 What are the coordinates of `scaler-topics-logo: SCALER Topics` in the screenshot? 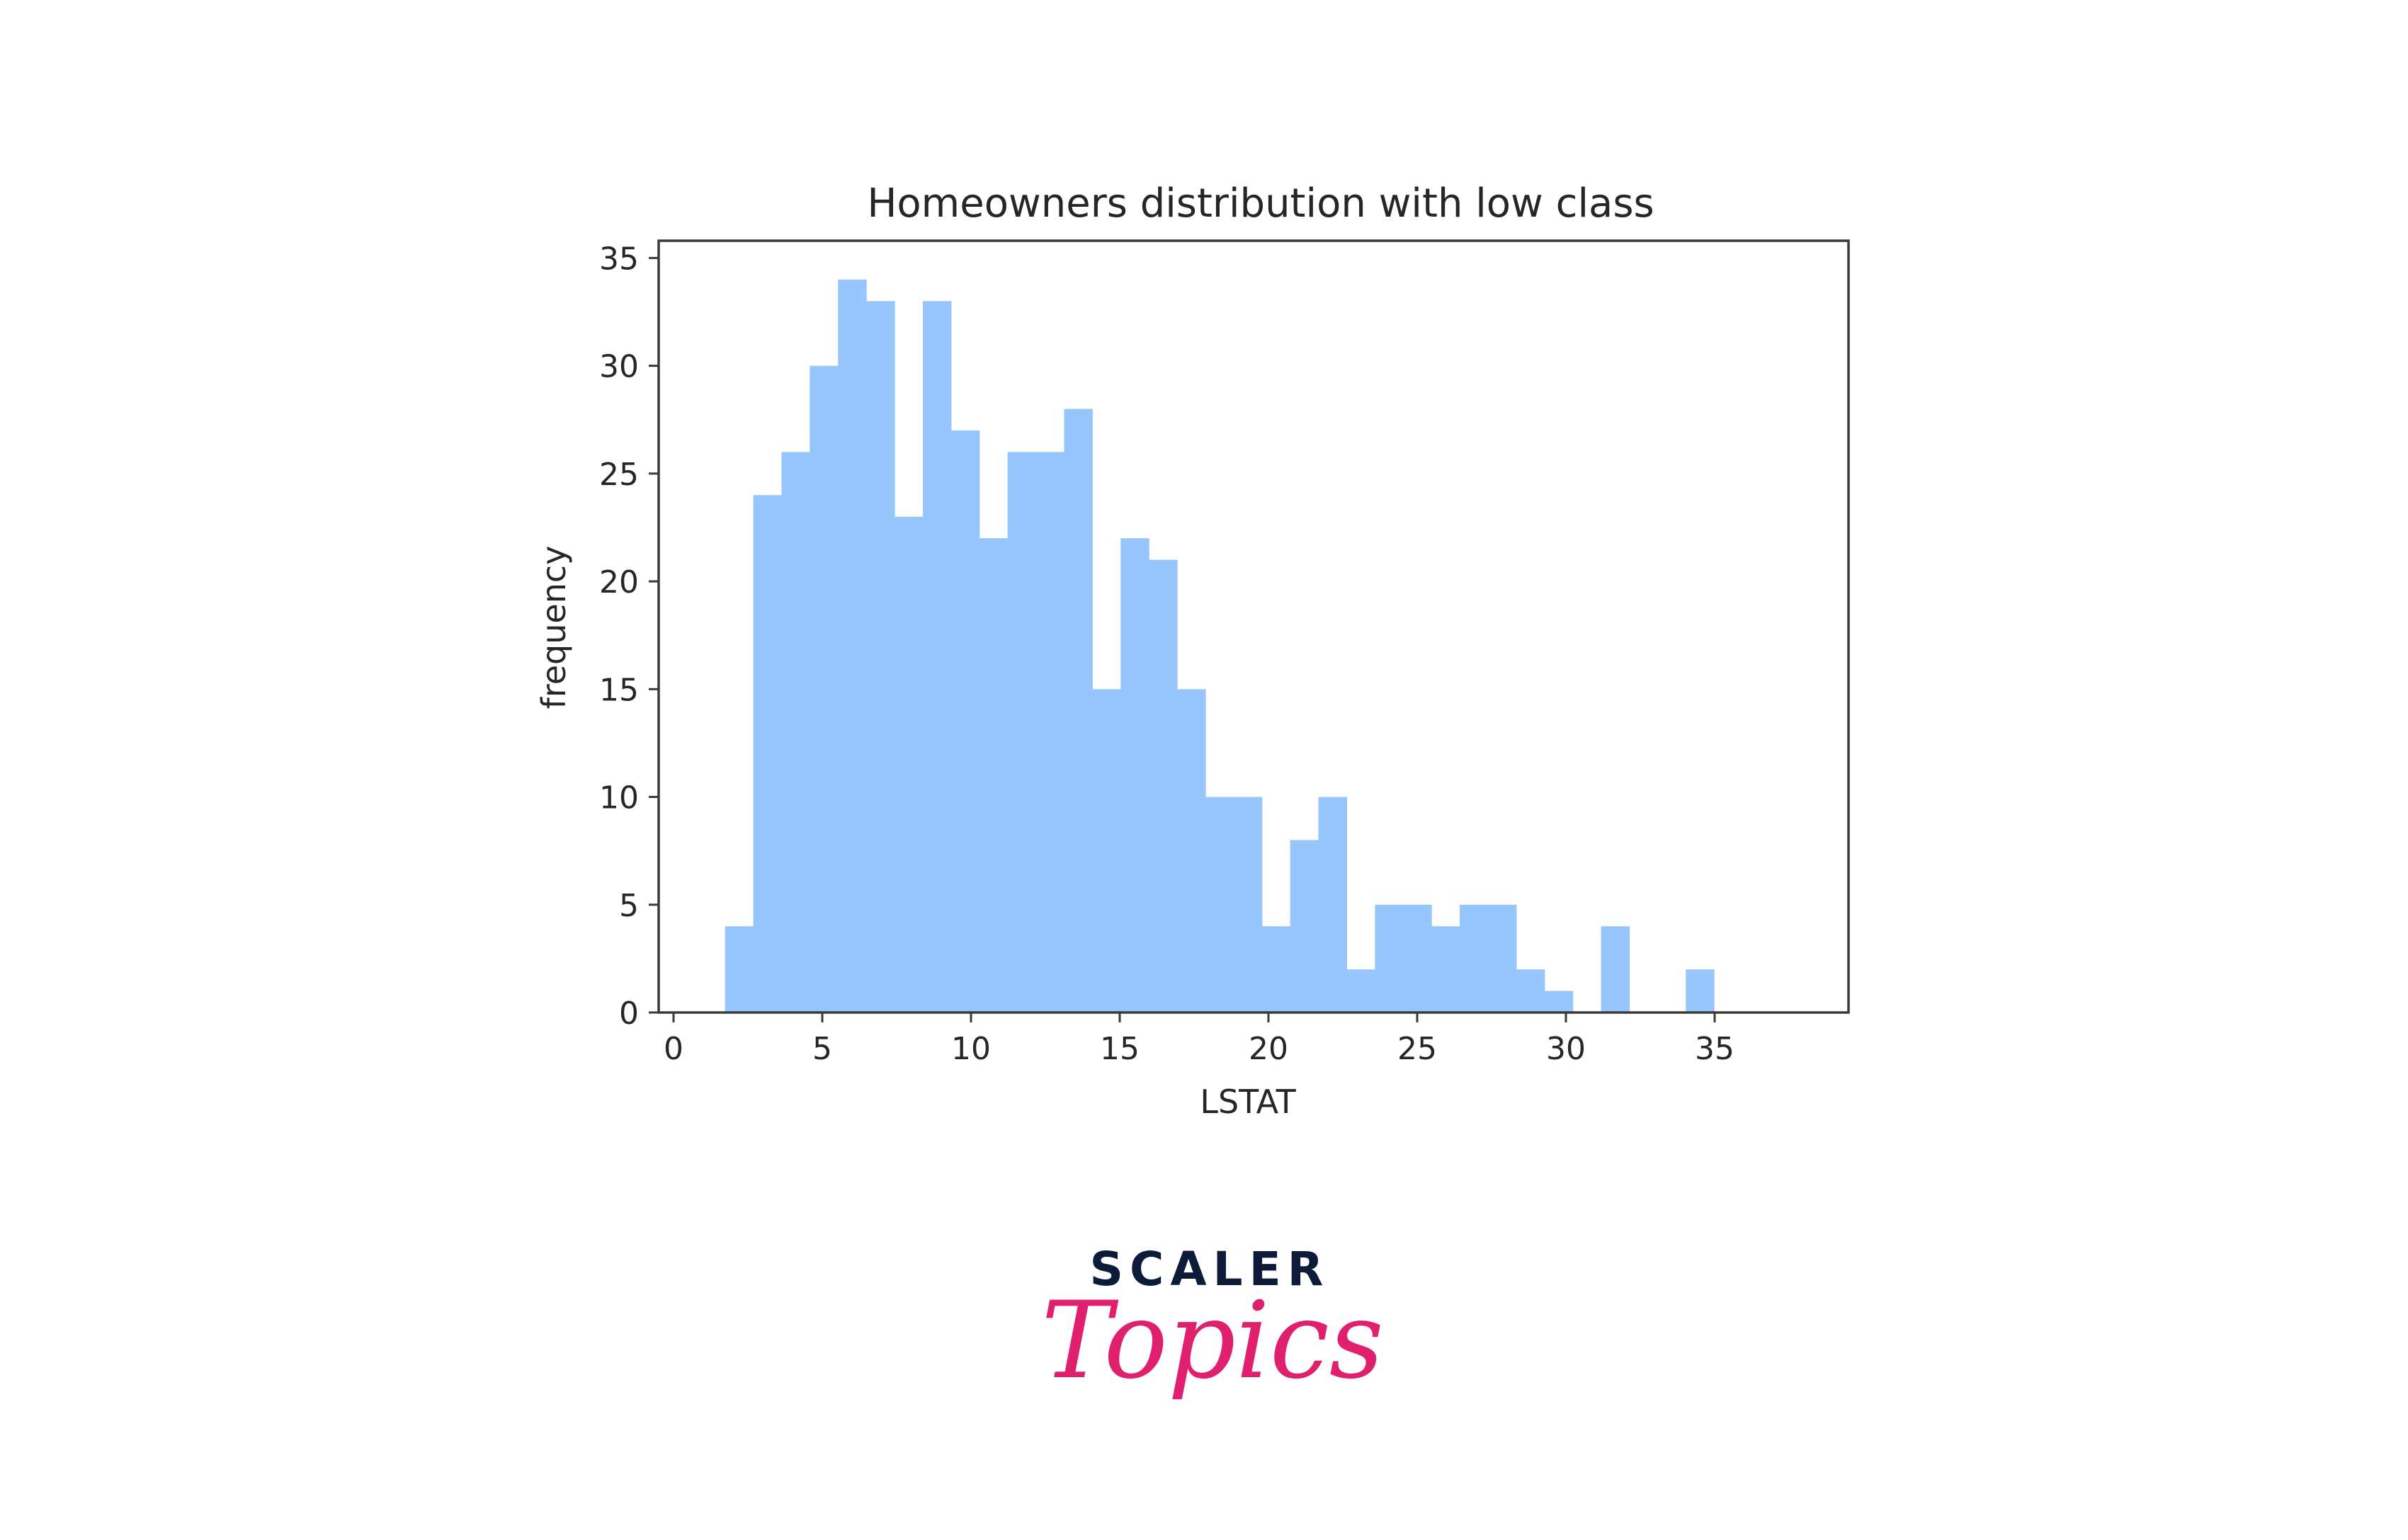 It's located at (1212, 1323).